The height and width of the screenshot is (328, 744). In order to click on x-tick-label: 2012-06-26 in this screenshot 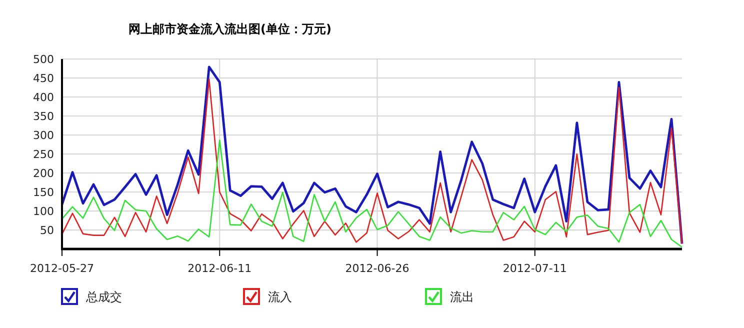, I will do `click(377, 268)`.